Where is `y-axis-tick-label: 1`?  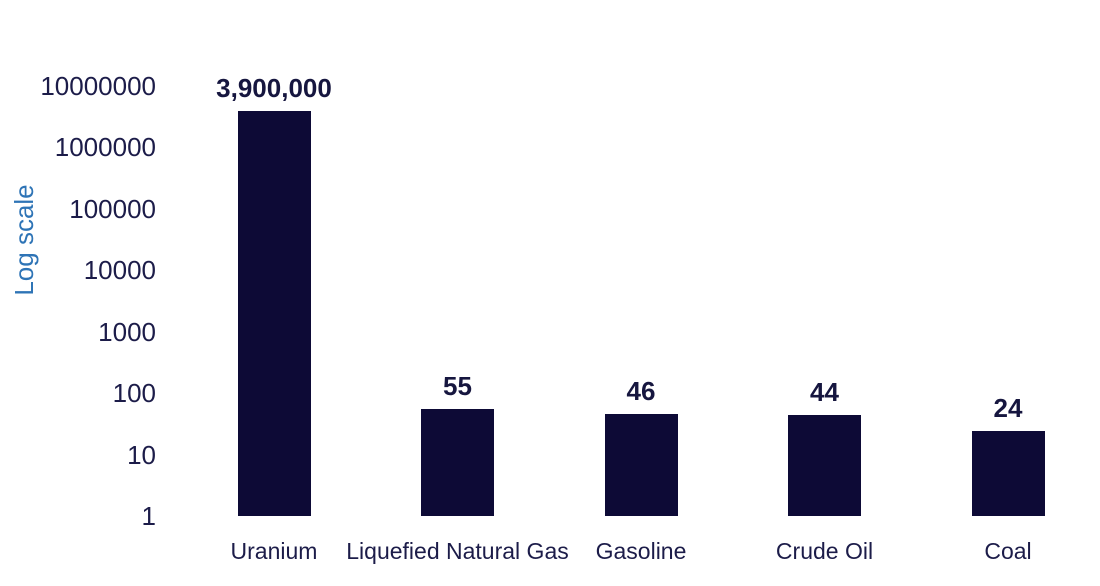 y-axis-tick-label: 1 is located at coordinates (148, 516).